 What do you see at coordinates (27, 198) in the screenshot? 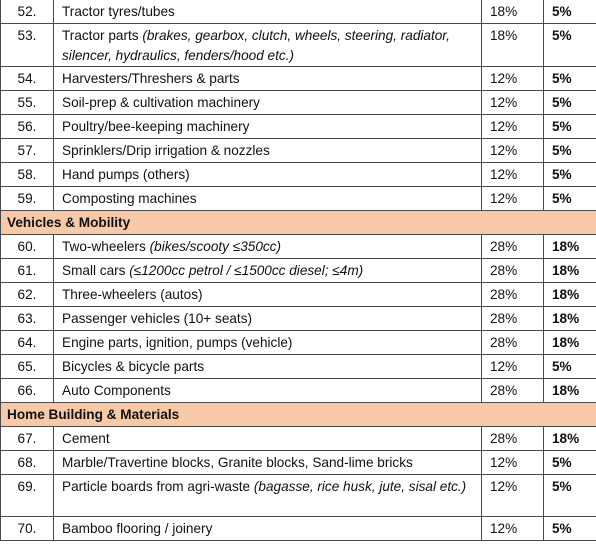
I see `item-number: 59.` at bounding box center [27, 198].